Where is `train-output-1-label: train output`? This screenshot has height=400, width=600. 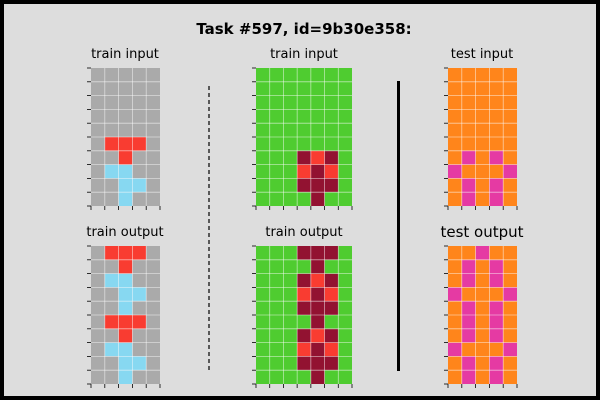 train-output-1-label: train output is located at coordinates (125, 232).